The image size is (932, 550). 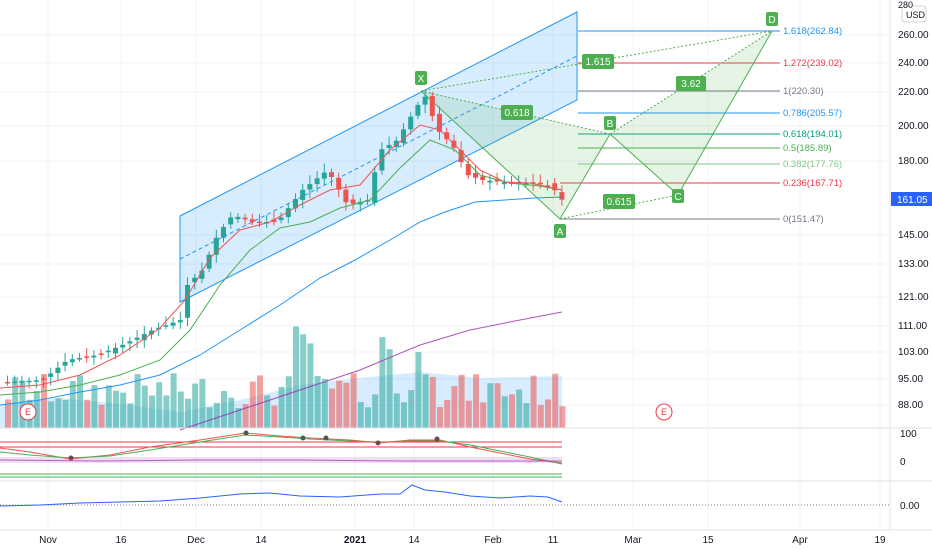 I want to click on point-a-label: A, so click(x=560, y=232).